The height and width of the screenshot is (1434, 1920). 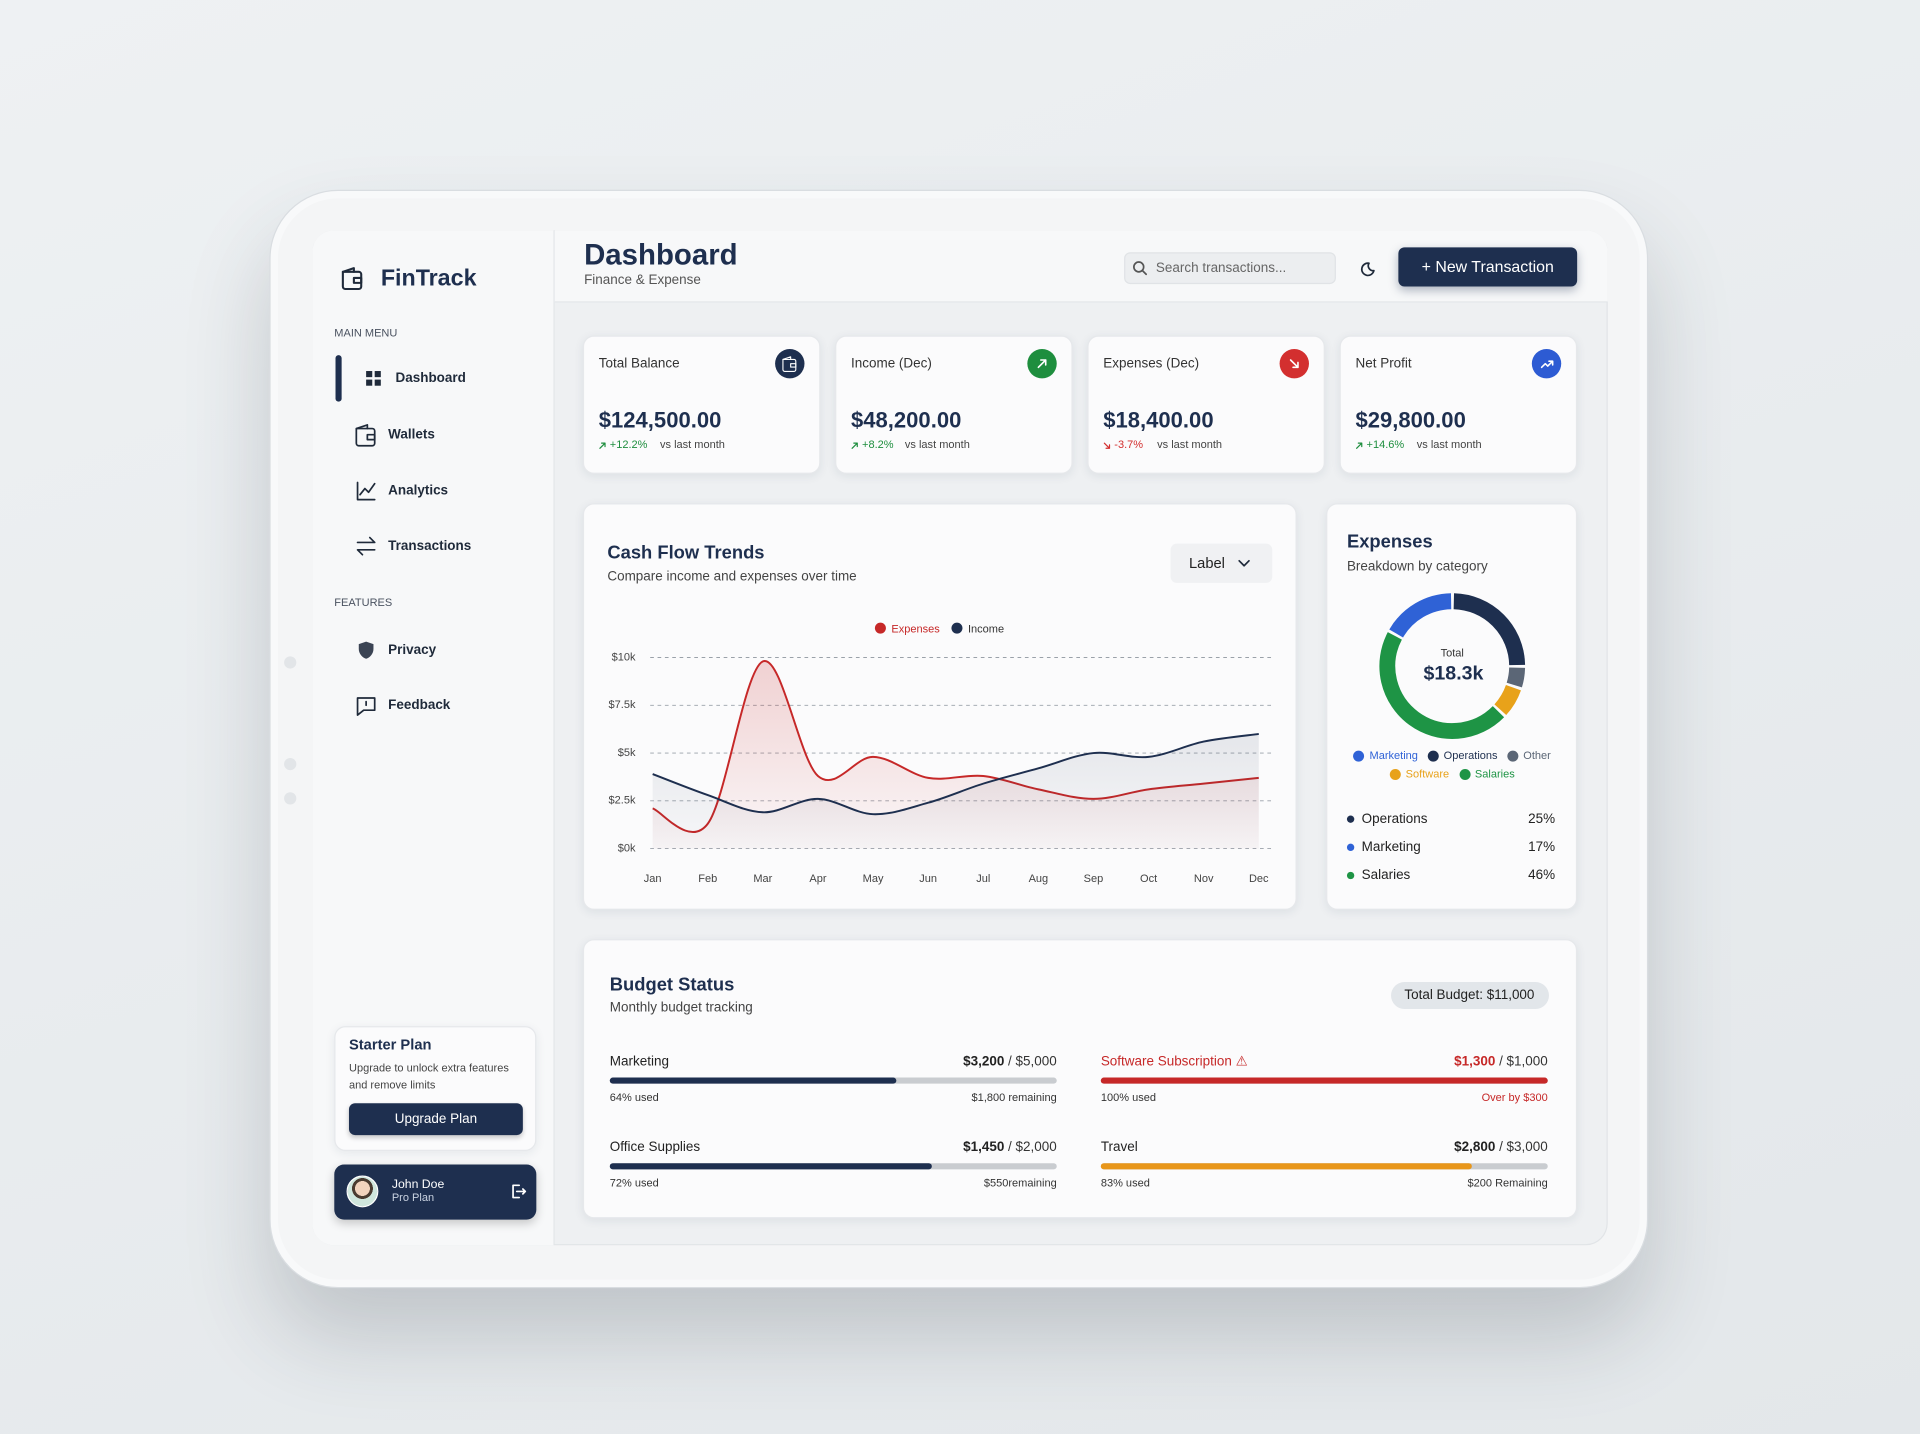 I want to click on stat-value: $29,800.00, so click(x=1410, y=420).